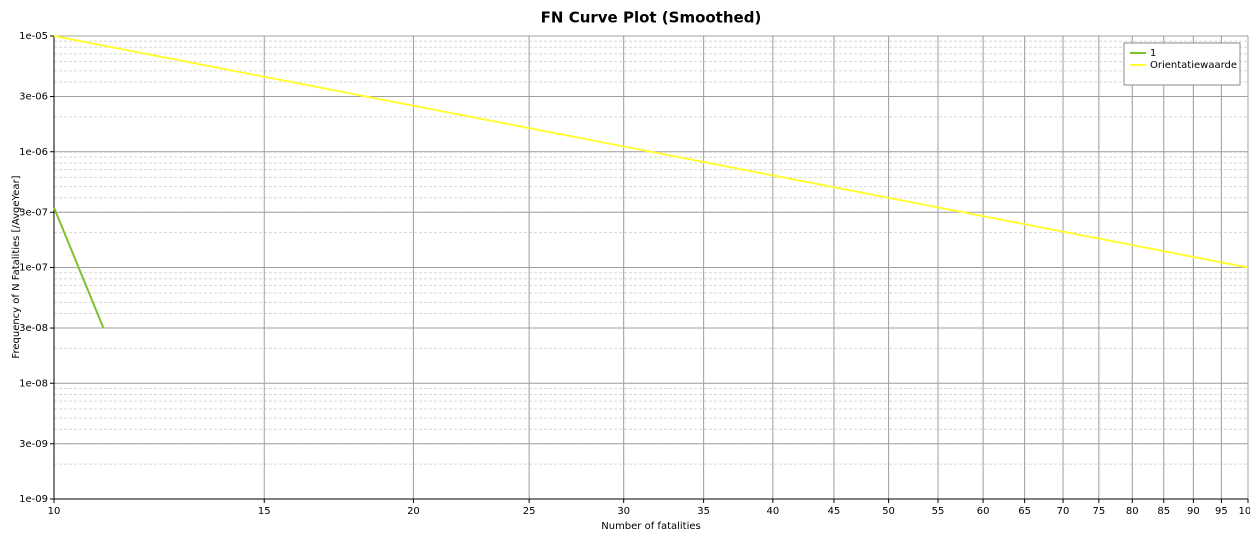 The height and width of the screenshot is (538, 1250). I want to click on x-tick-label: 95, so click(1221, 511).